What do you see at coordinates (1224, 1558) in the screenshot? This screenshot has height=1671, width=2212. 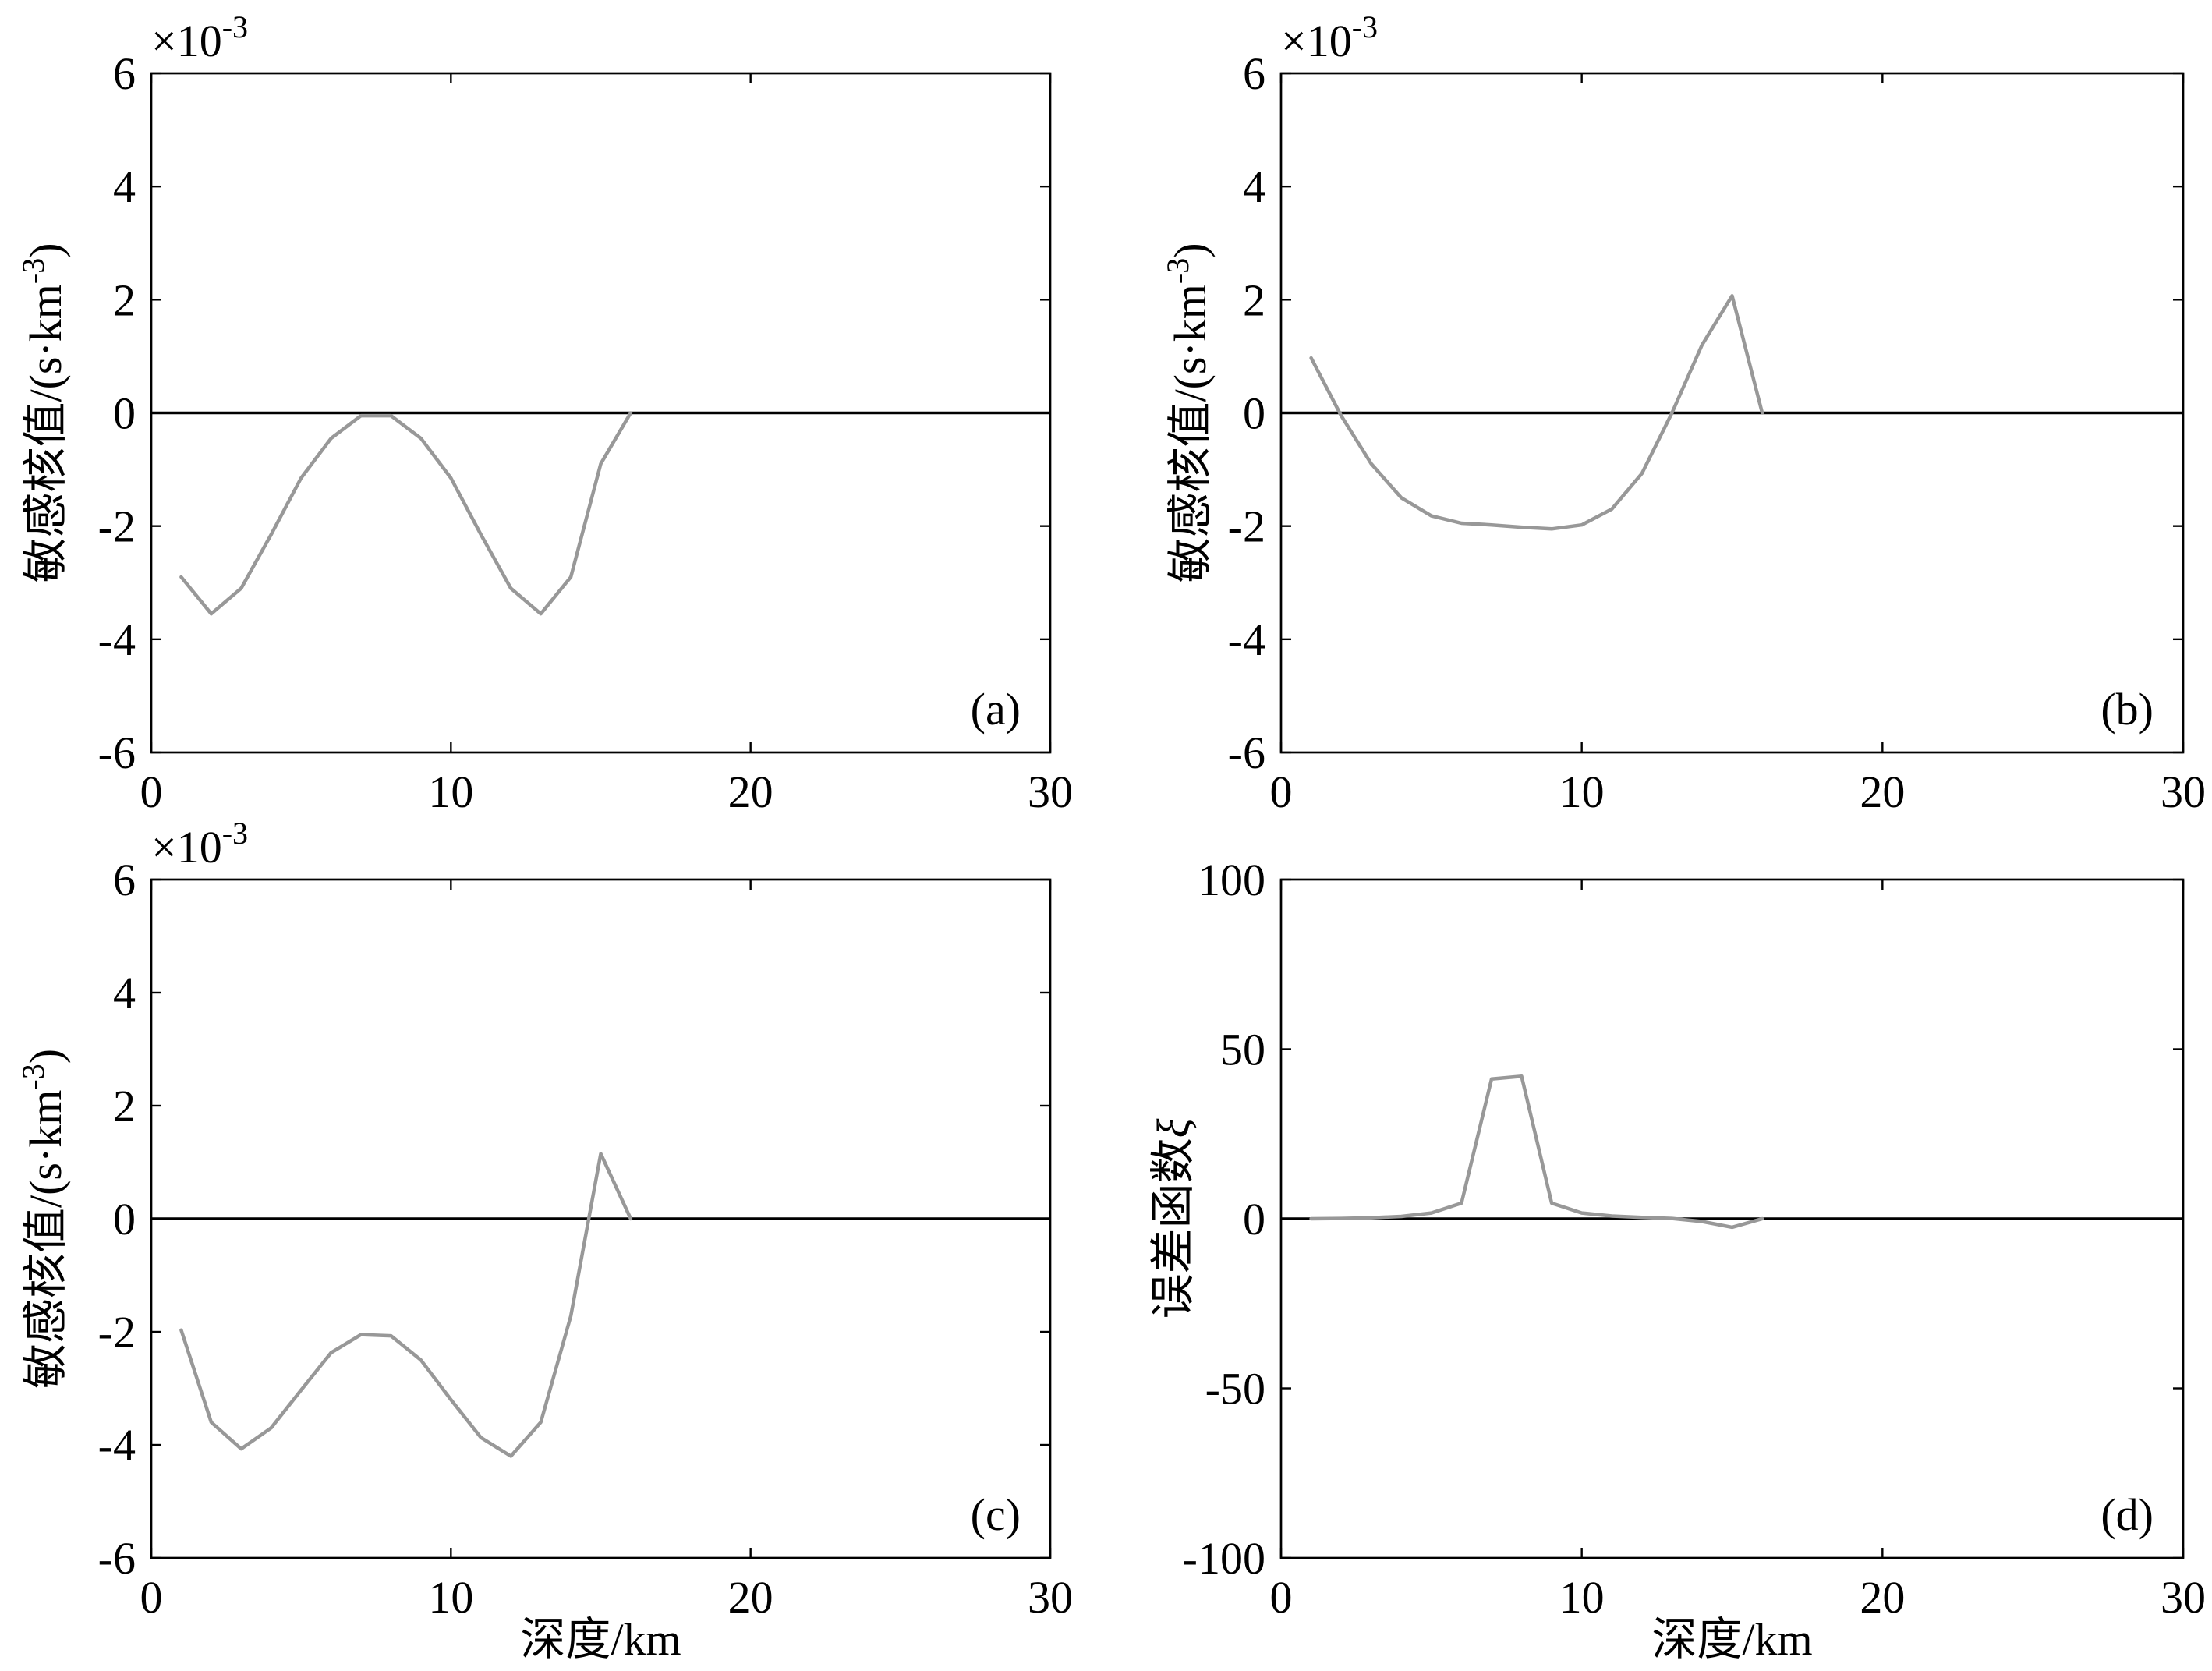 I see `y-tick-label: -100` at bounding box center [1224, 1558].